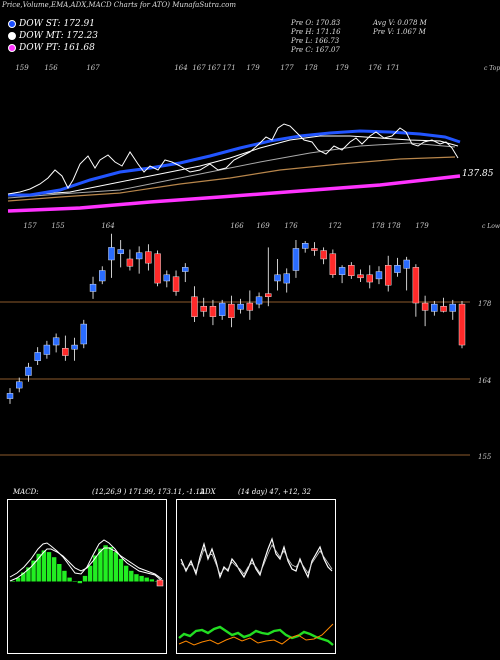 This screenshot has width=500, height=660. I want to click on adx-params: (14 day) 47, +12, 32, so click(274, 492).